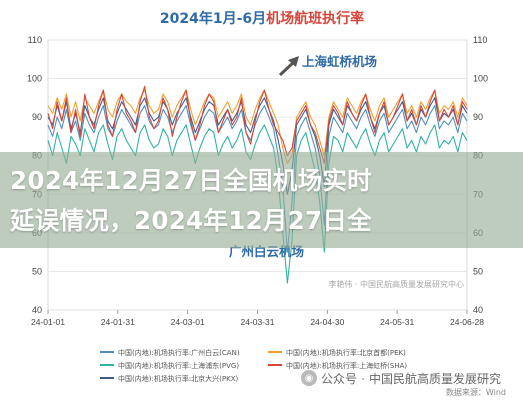 The height and width of the screenshot is (400, 523). Describe the element at coordinates (480, 40) in the screenshot. I see `y-tick-label-right: 110` at that location.